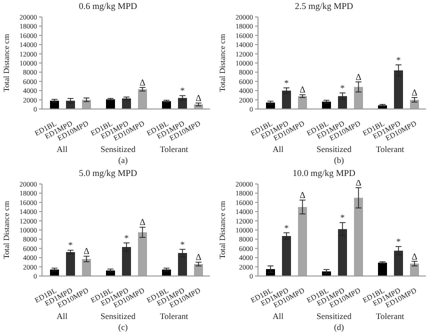  What do you see at coordinates (108, 173) in the screenshot?
I see `chart-title: 5.0 mg/kg MPD` at bounding box center [108, 173].